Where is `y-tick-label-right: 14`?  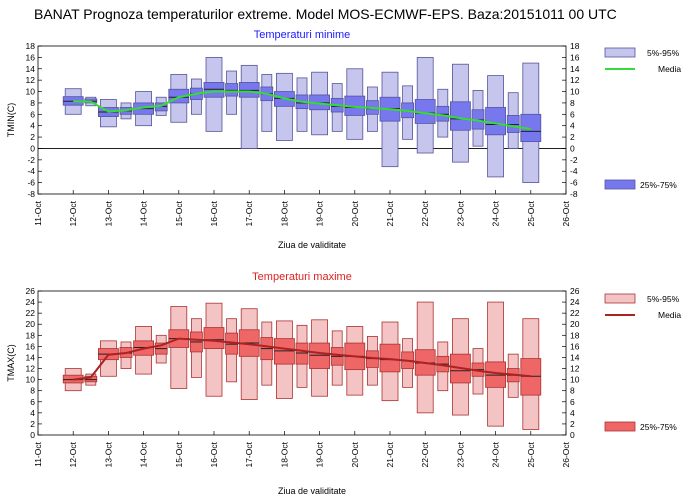
y-tick-label-right: 14 is located at coordinates (575, 69).